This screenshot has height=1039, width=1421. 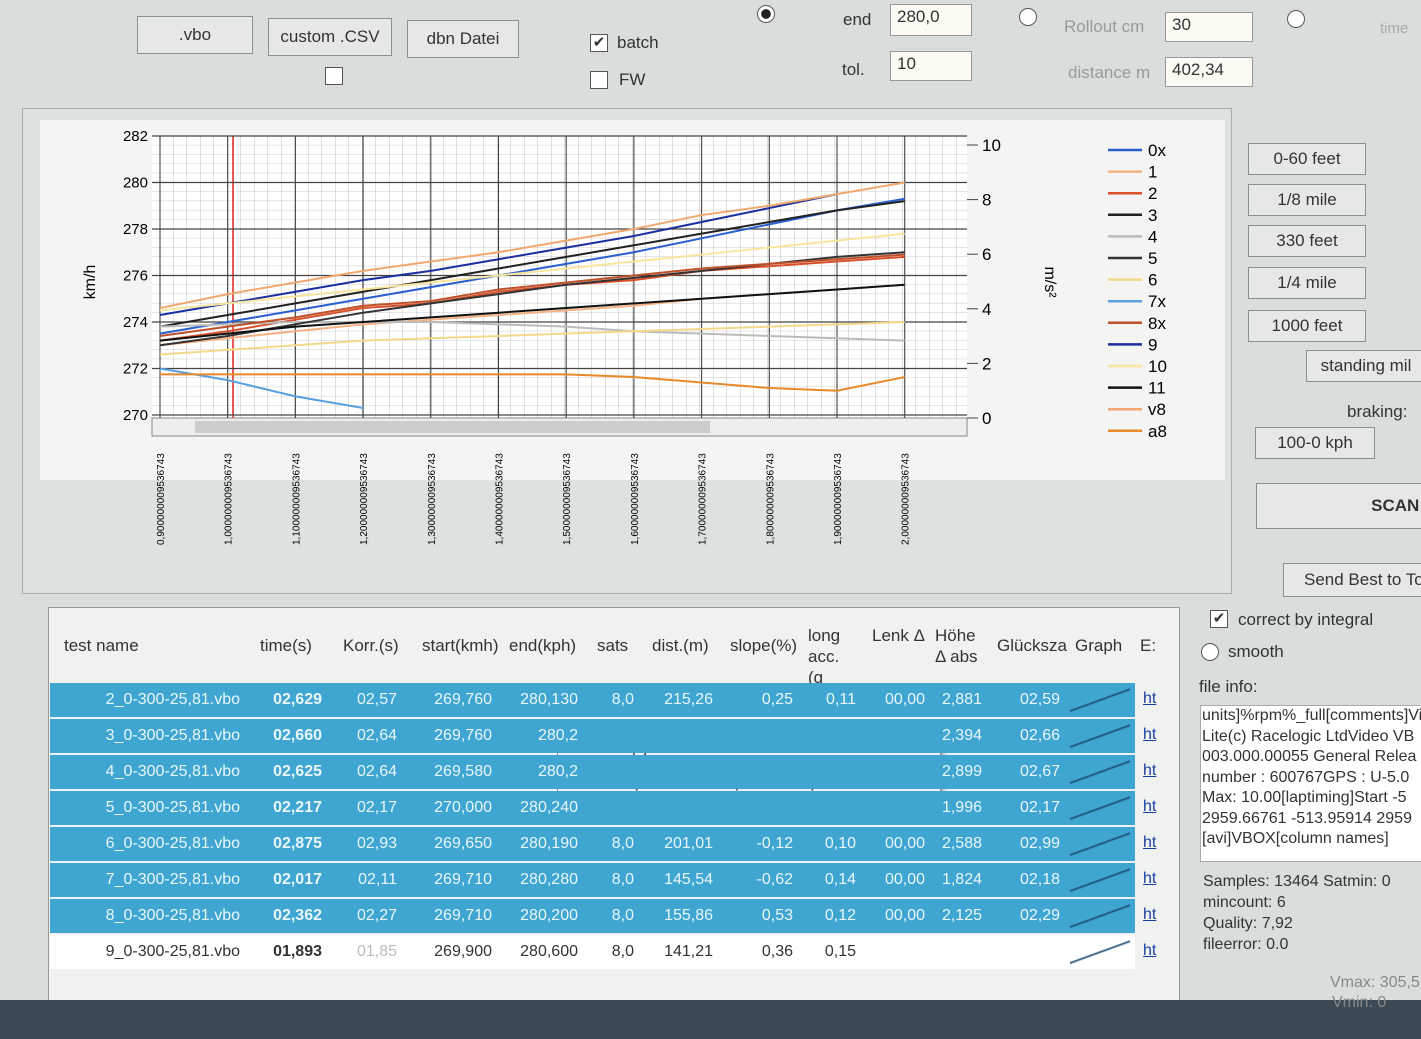 What do you see at coordinates (135, 276) in the screenshot?
I see `y-tick-label: 276` at bounding box center [135, 276].